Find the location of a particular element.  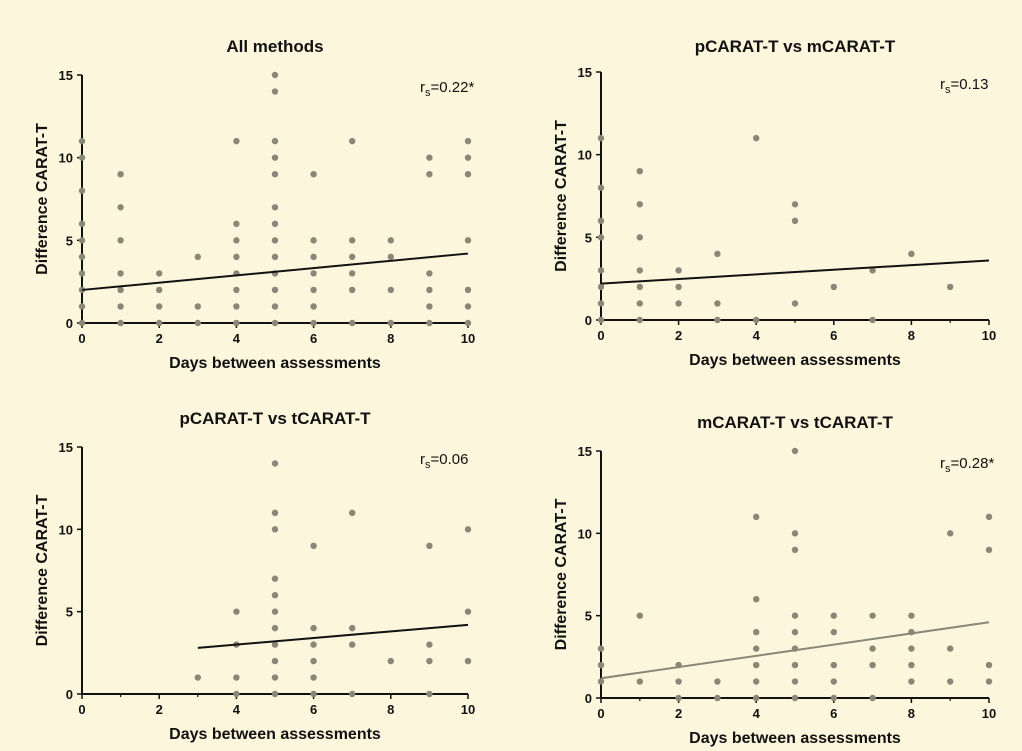

regression-line is located at coordinates (275, 271).